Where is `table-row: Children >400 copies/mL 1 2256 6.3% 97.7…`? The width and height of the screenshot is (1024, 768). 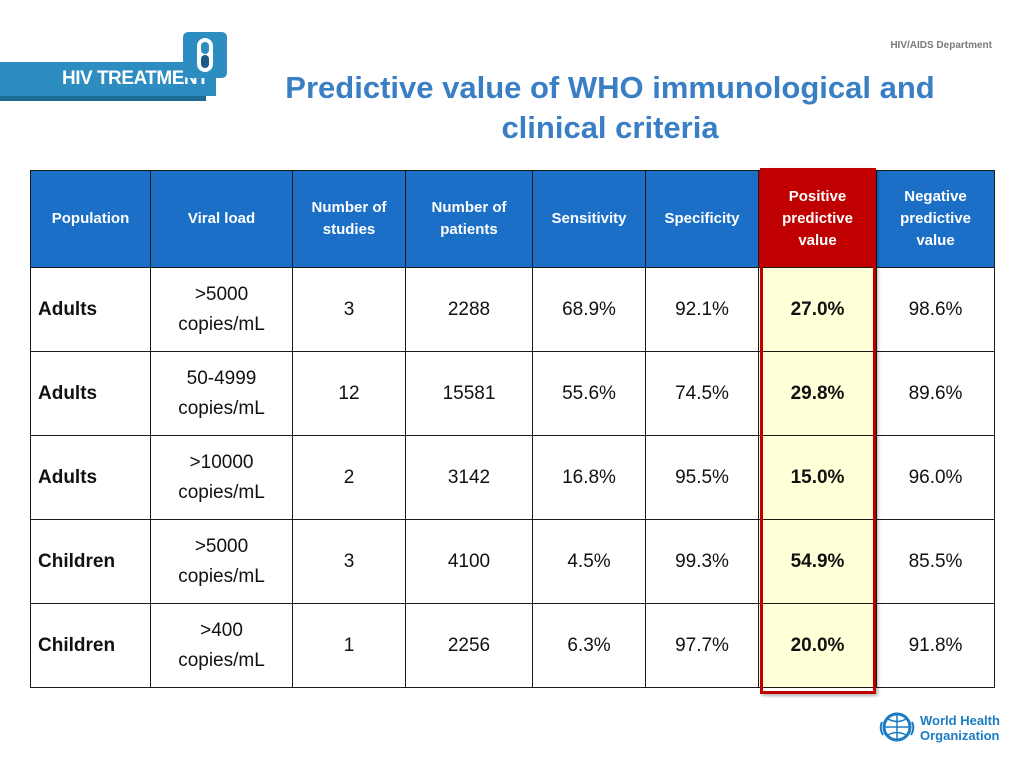
table-row: Children >400 copies/mL 1 2256 6.3% 97.7… is located at coordinates (512, 645).